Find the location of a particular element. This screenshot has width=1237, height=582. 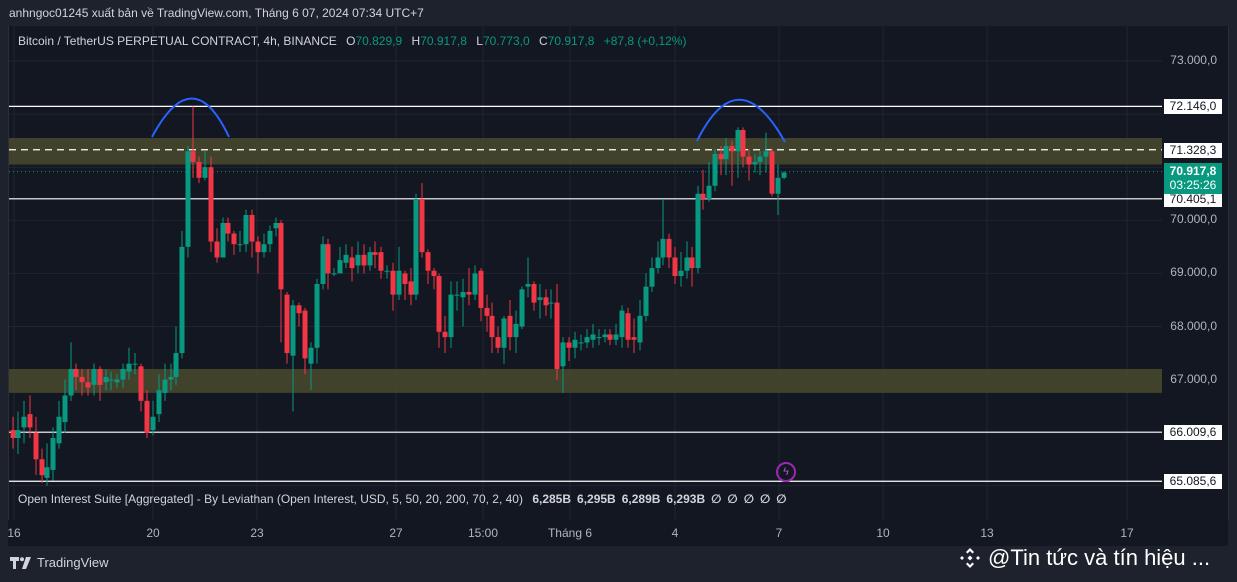

indicator-value: 6,293B is located at coordinates (686, 499).